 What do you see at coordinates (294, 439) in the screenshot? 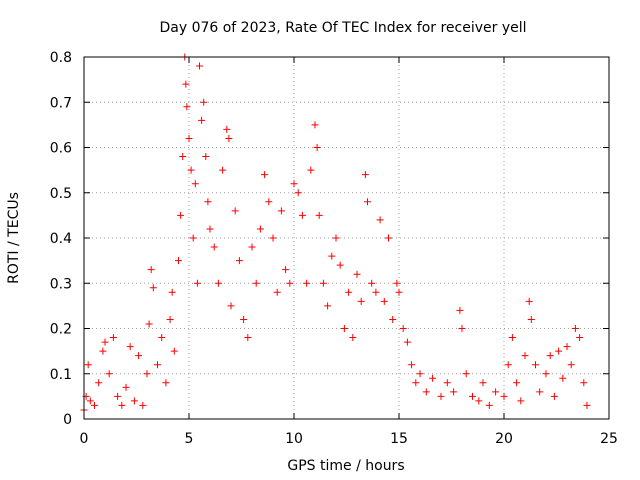
I see `x-tick-label: 10` at bounding box center [294, 439].